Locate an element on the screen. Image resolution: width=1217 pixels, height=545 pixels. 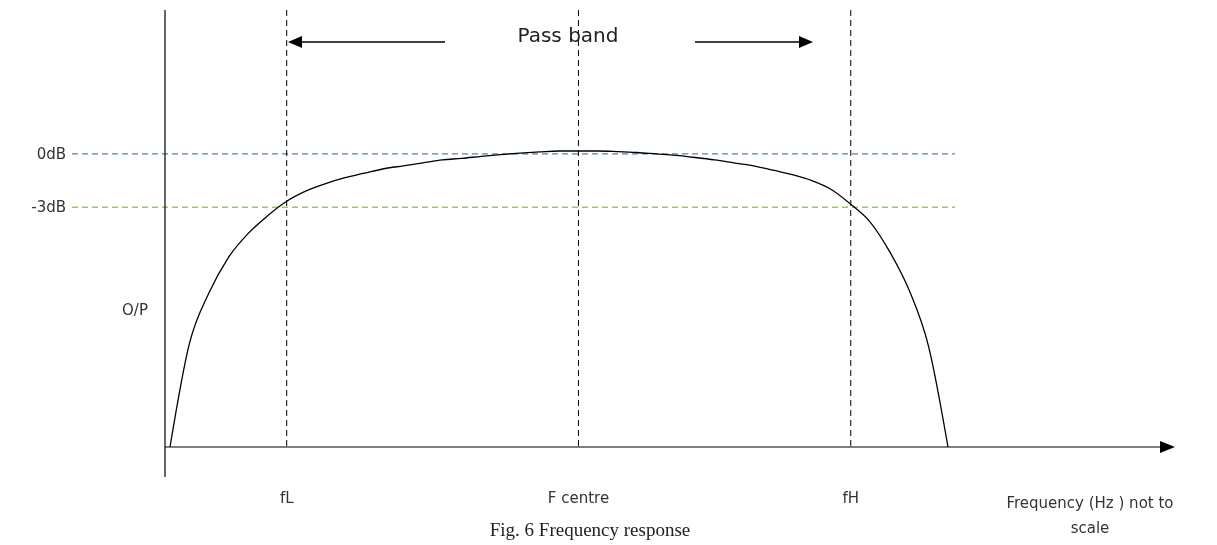
x-tick-label: fH is located at coordinates (851, 498).